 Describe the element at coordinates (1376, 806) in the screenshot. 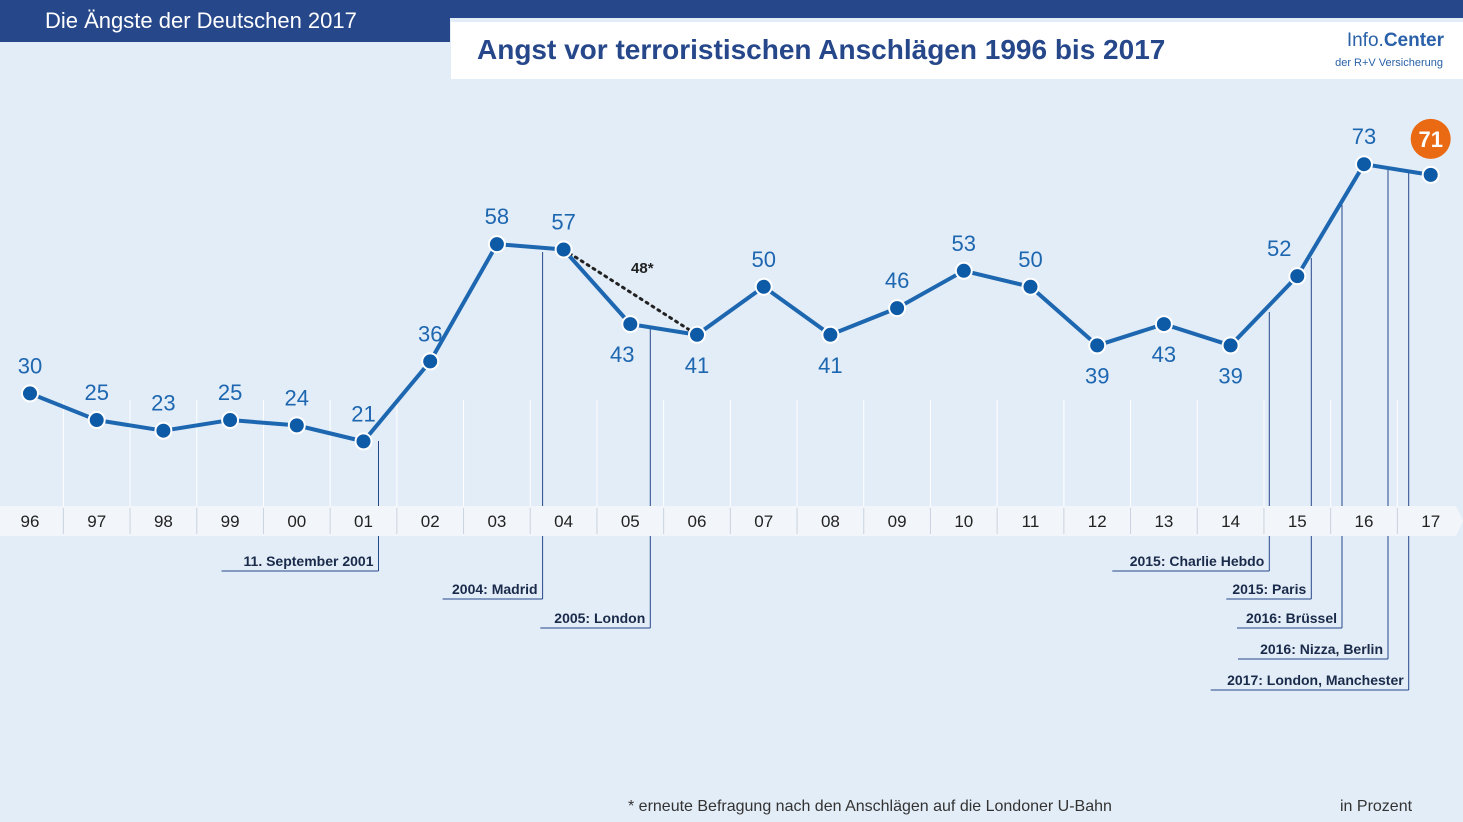

I see `unit-label: in Prozent` at that location.